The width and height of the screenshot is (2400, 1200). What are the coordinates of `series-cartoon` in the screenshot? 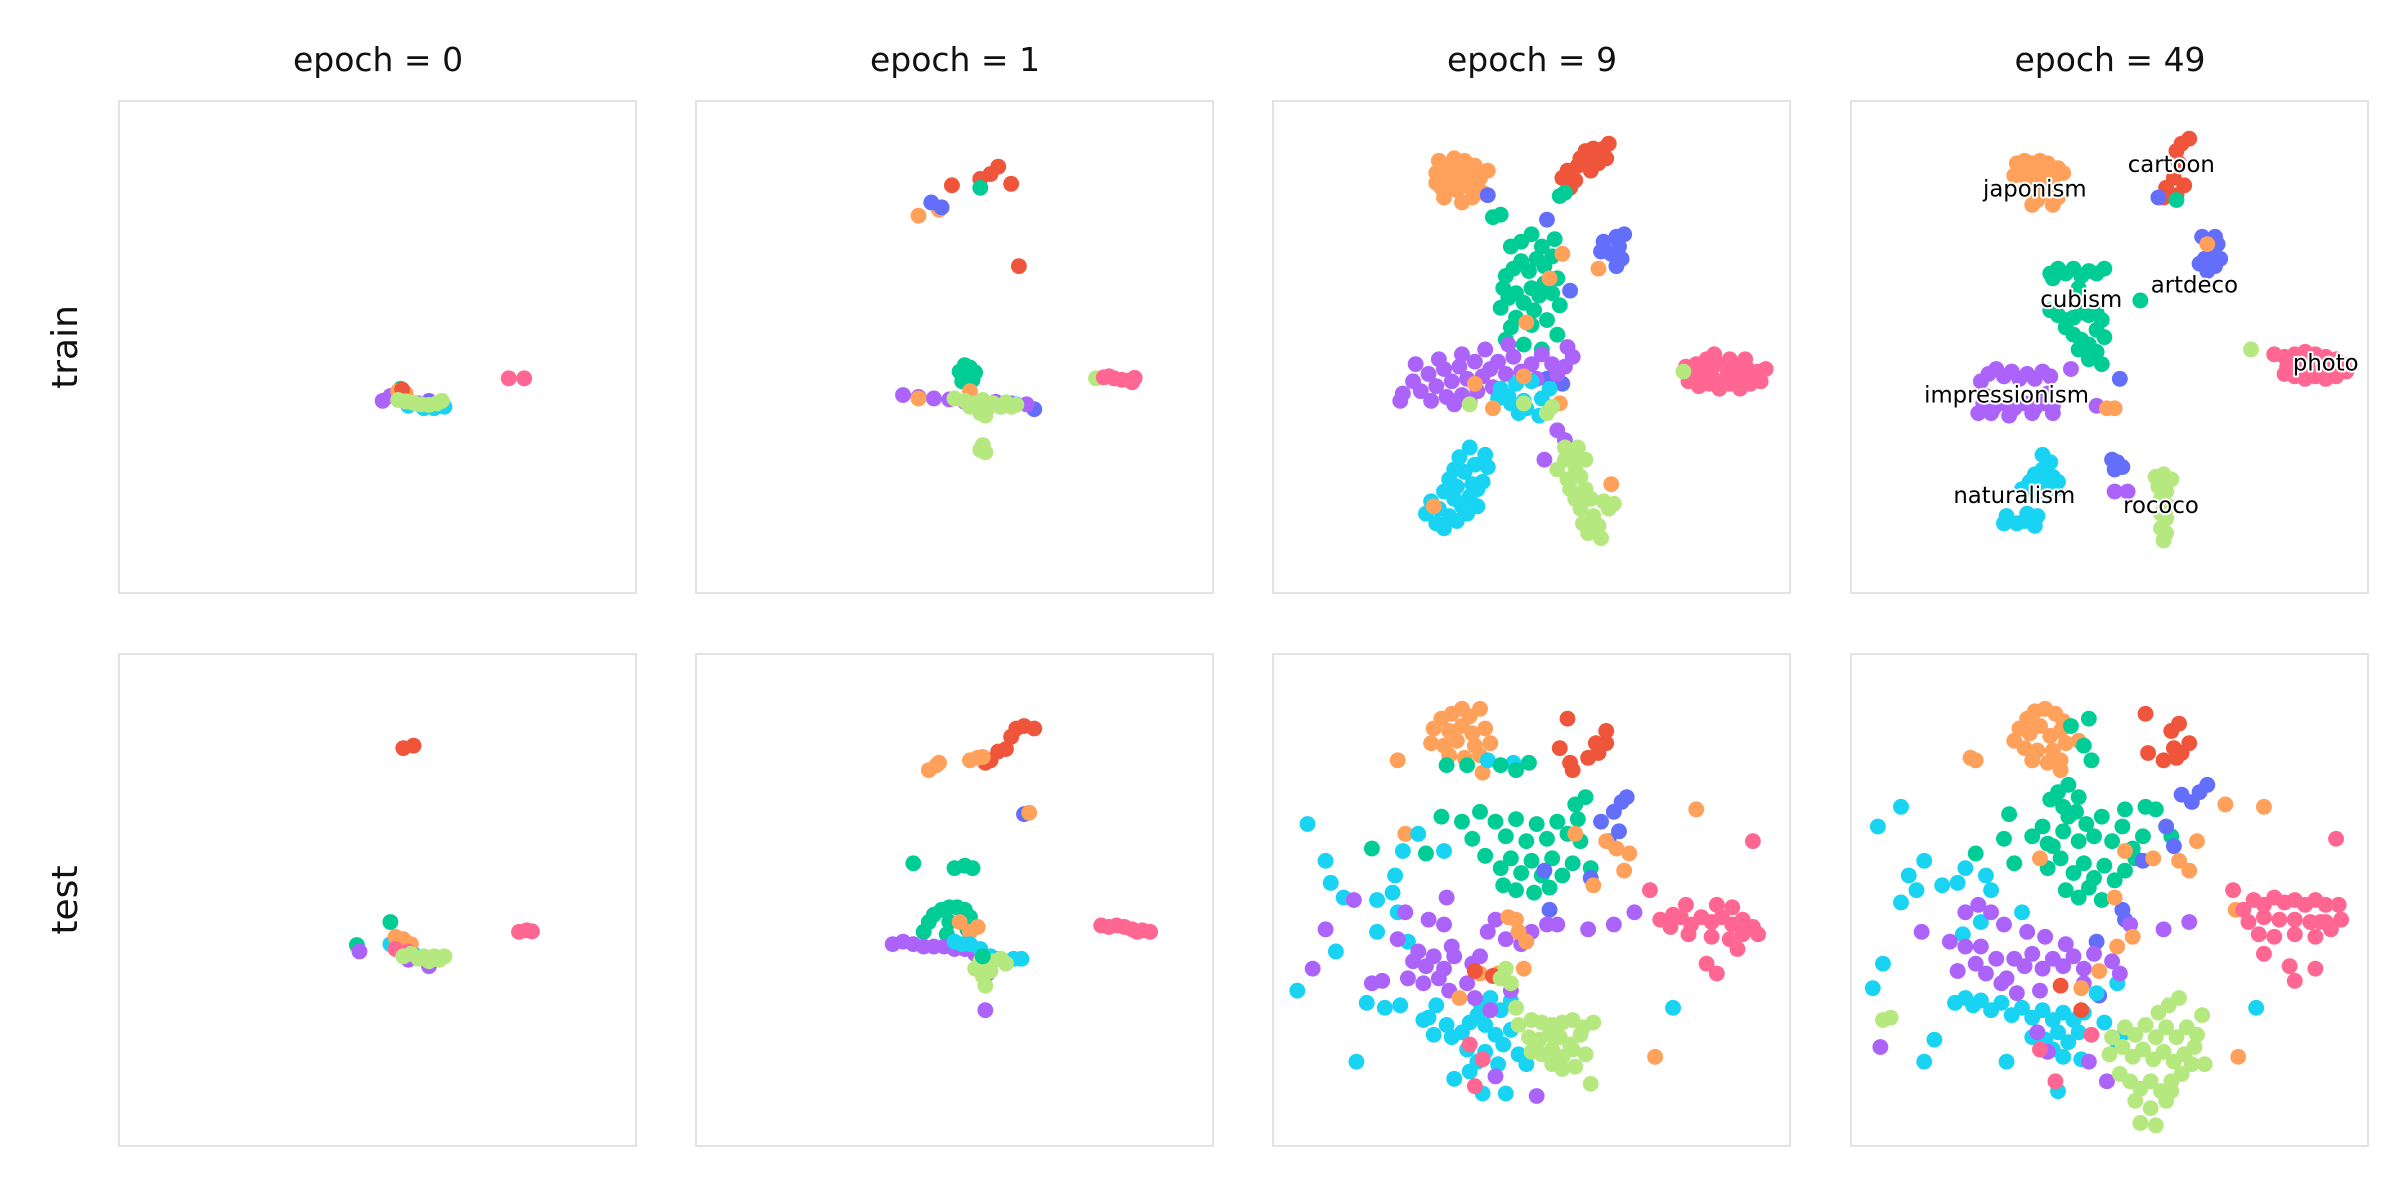 It's located at (985, 216).